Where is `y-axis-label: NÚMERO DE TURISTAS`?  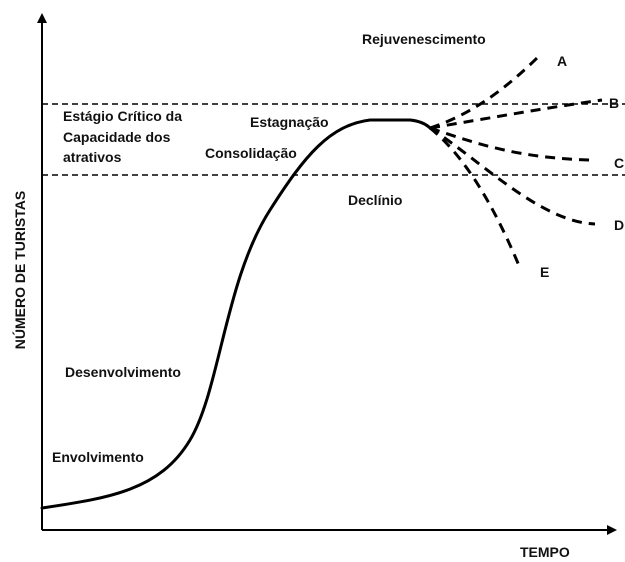
y-axis-label: NÚMERO DE TURISTAS is located at coordinates (19, 270).